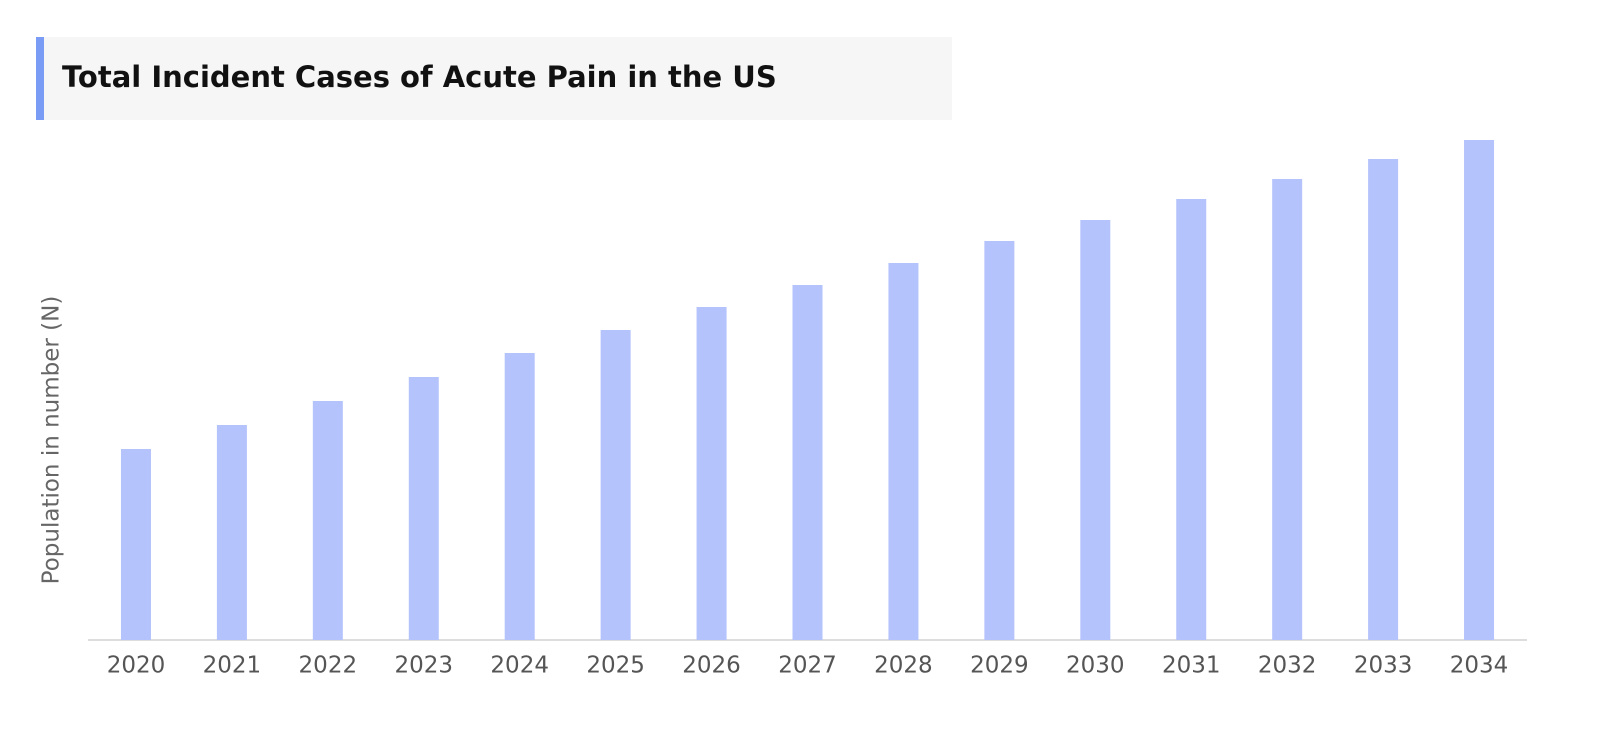 The image size is (1600, 756). What do you see at coordinates (807, 666) in the screenshot?
I see `x-tick-label: 2027` at bounding box center [807, 666].